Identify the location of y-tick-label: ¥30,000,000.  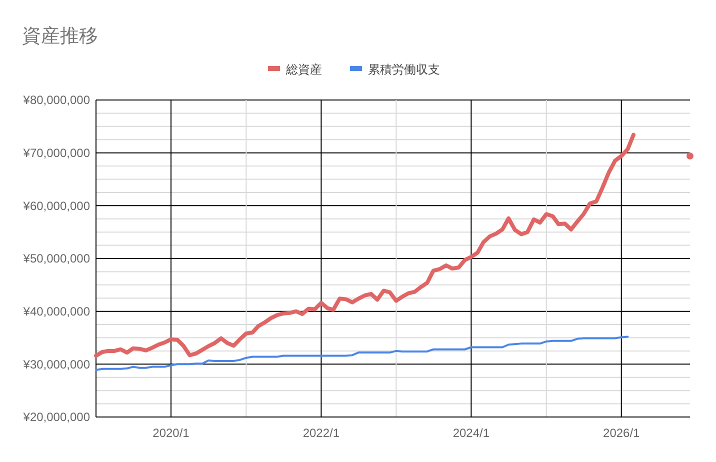
(56, 364).